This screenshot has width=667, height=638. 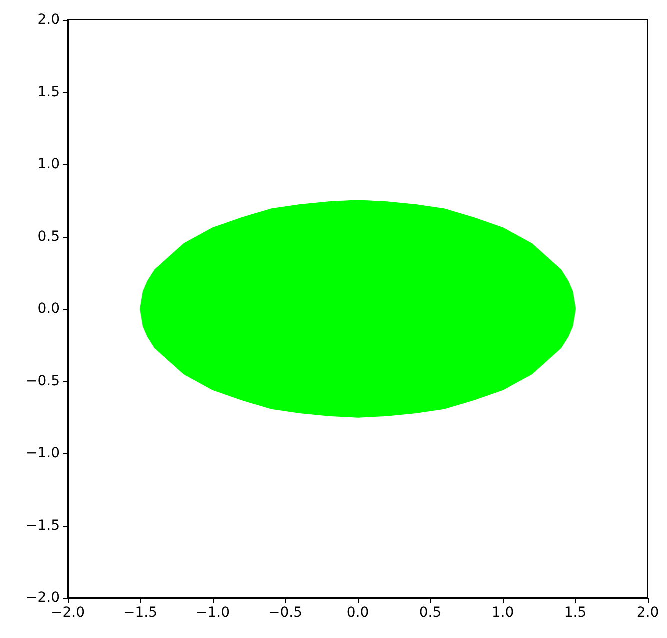 I want to click on x-tick-label: 1.5, so click(x=575, y=613).